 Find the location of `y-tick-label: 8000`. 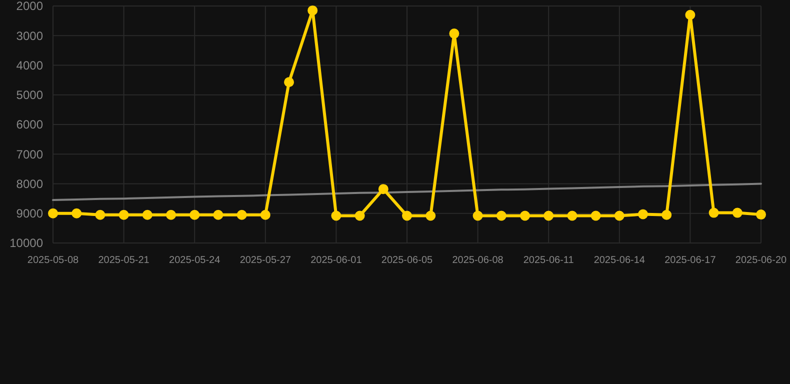

y-tick-label: 8000 is located at coordinates (30, 183).